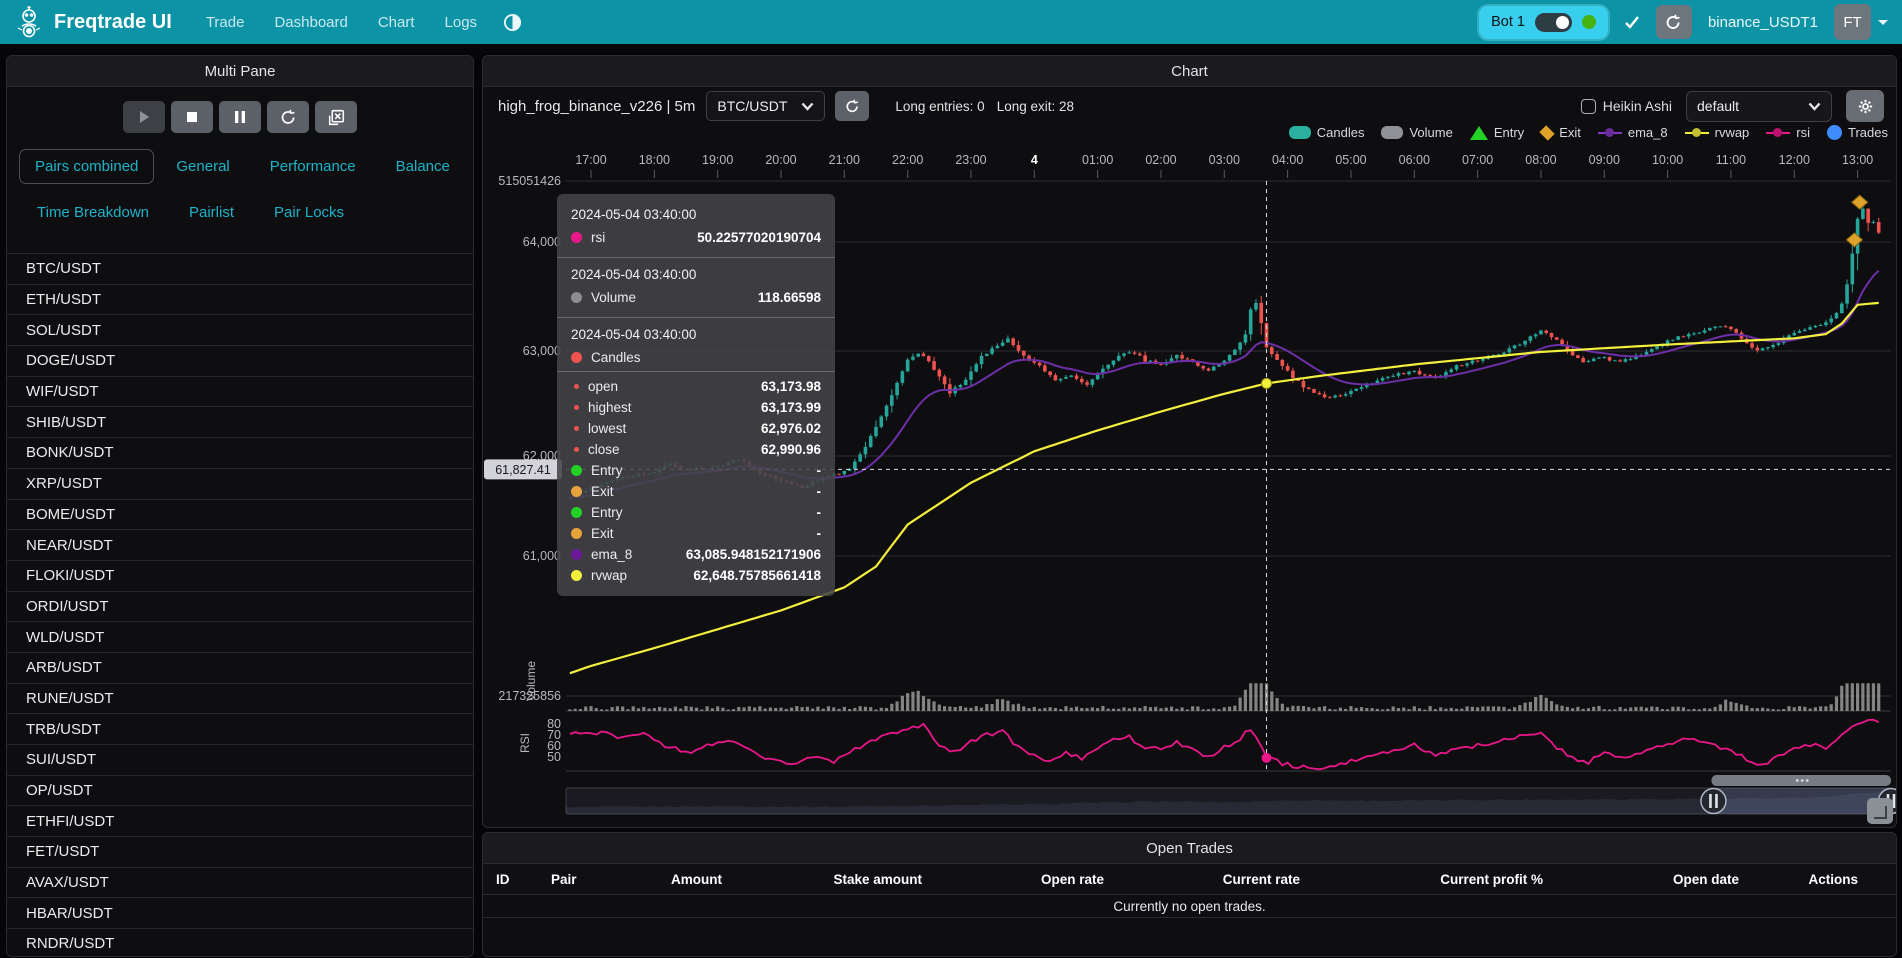 The width and height of the screenshot is (1902, 958). Describe the element at coordinates (336, 117) in the screenshot. I see `cancel-open-orders-button` at that location.